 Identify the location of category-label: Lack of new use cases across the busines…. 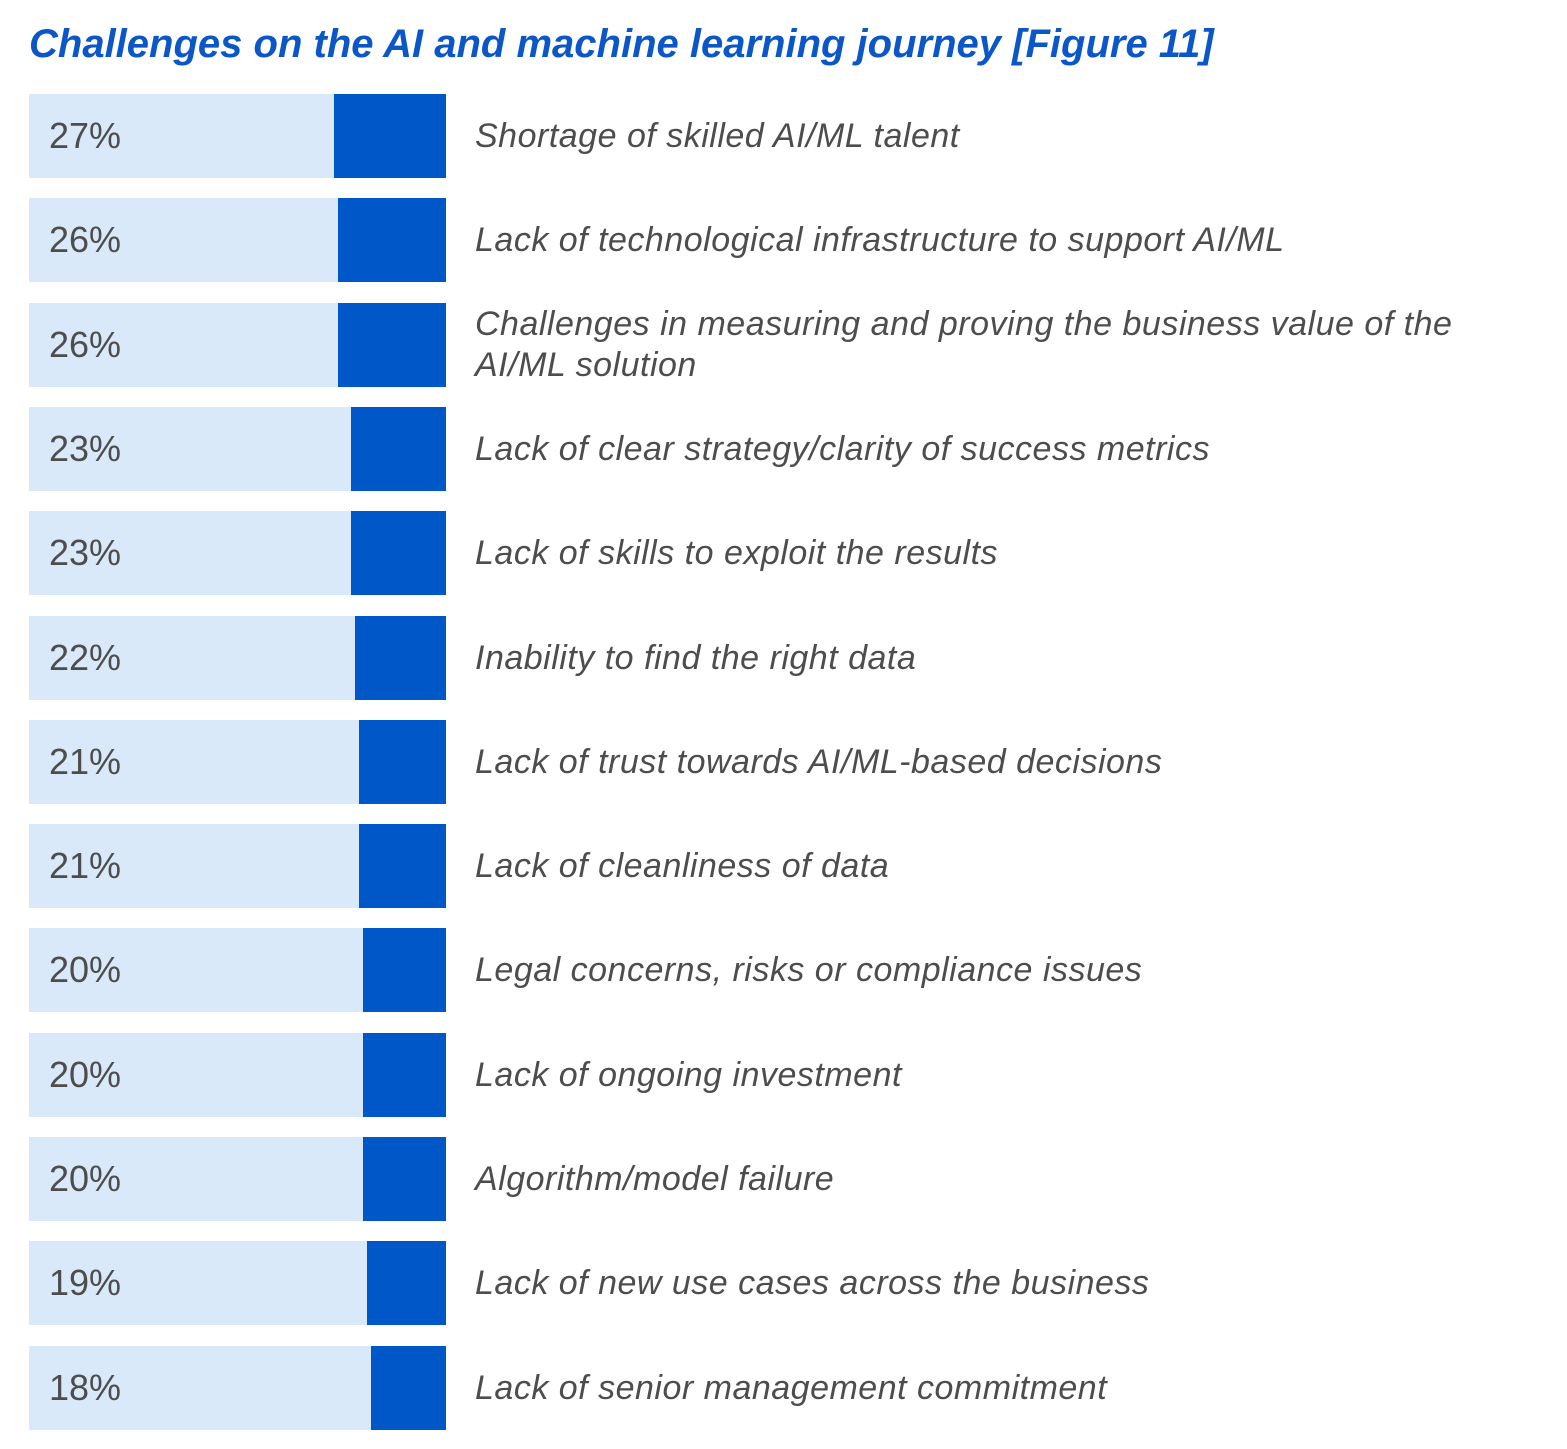
(812, 1282).